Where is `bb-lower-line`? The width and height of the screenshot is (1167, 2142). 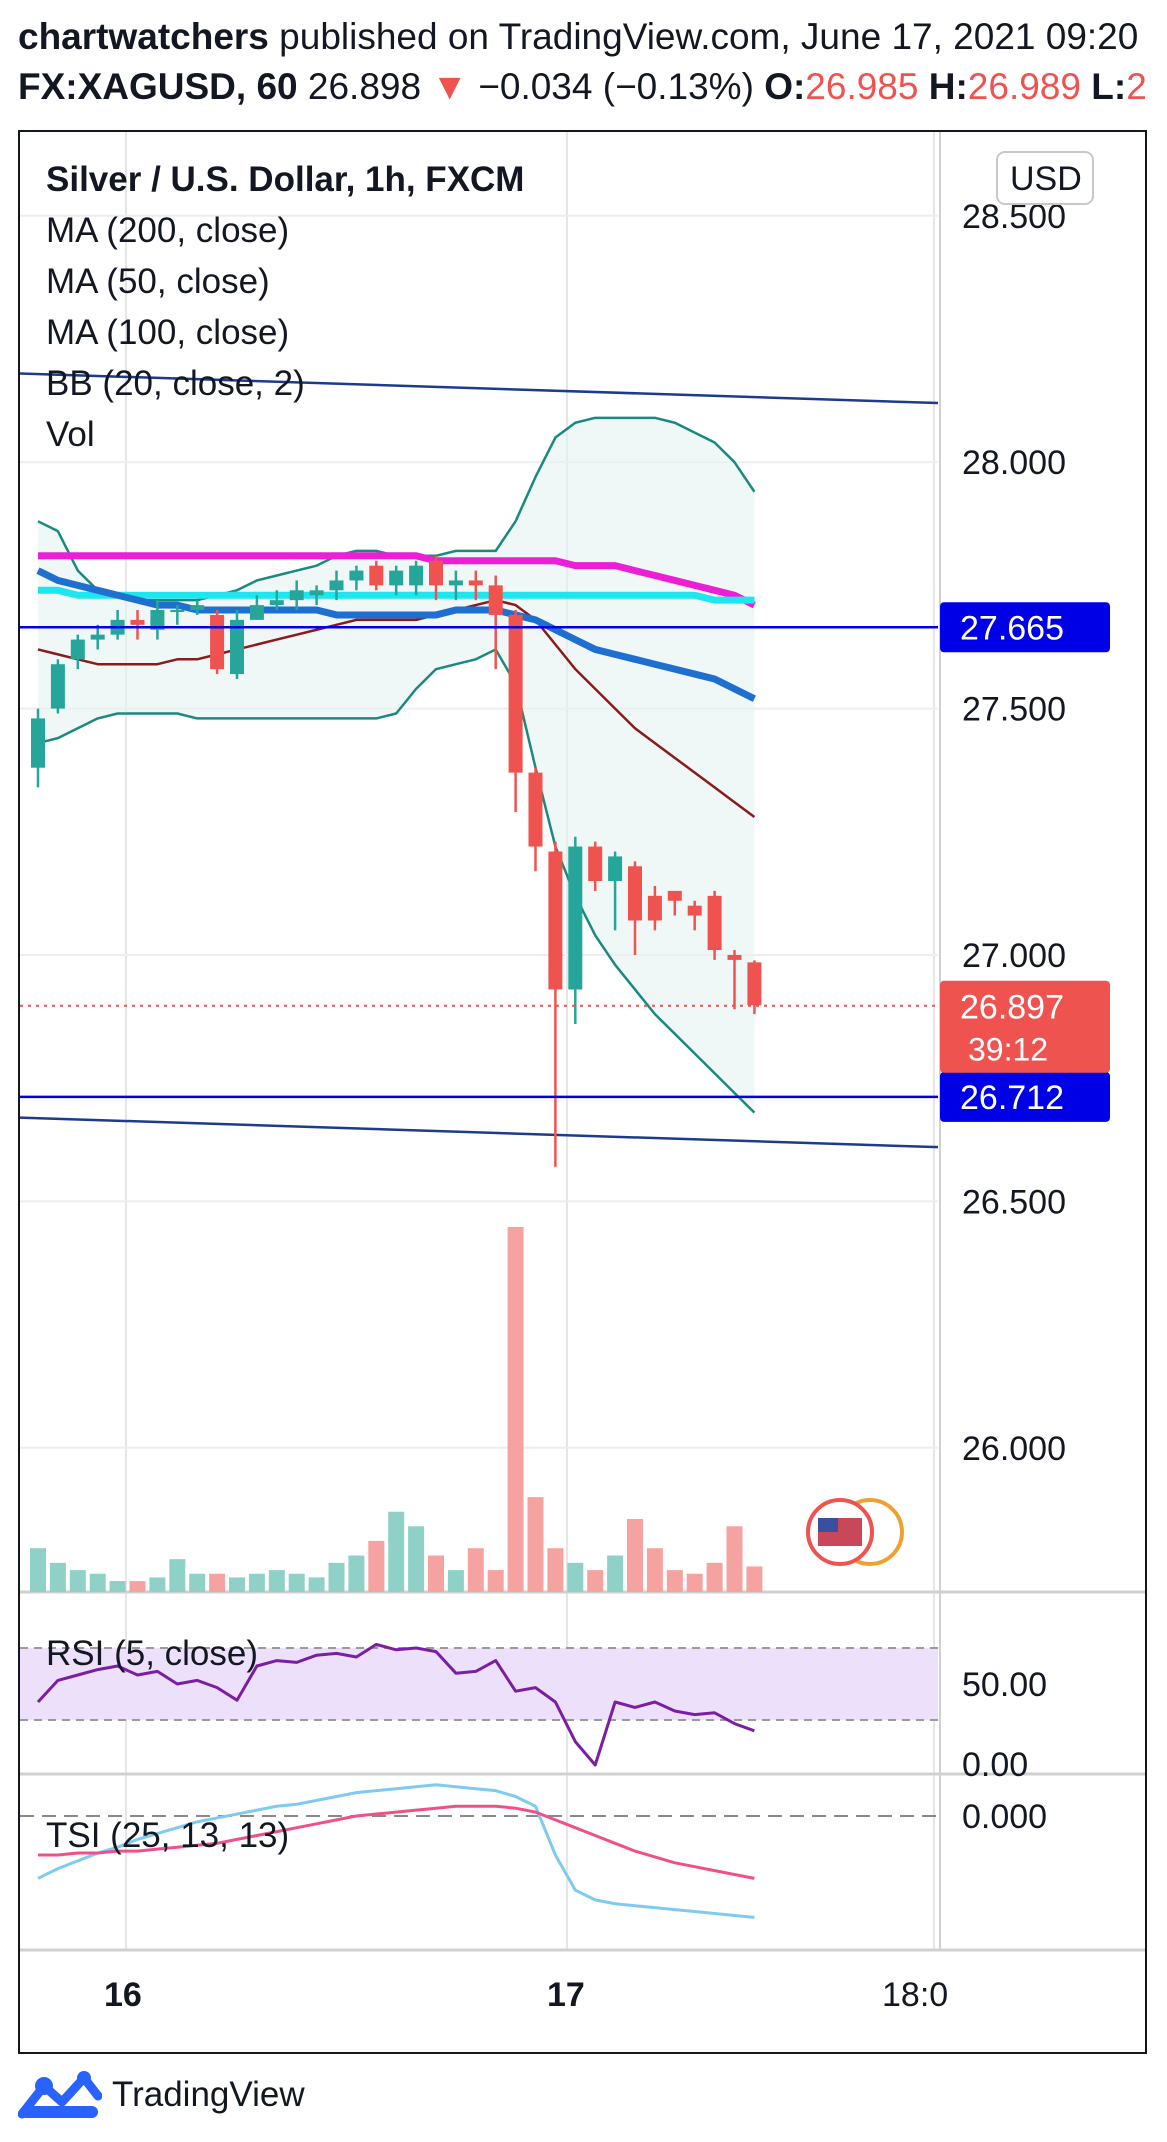 bb-lower-line is located at coordinates (396, 881).